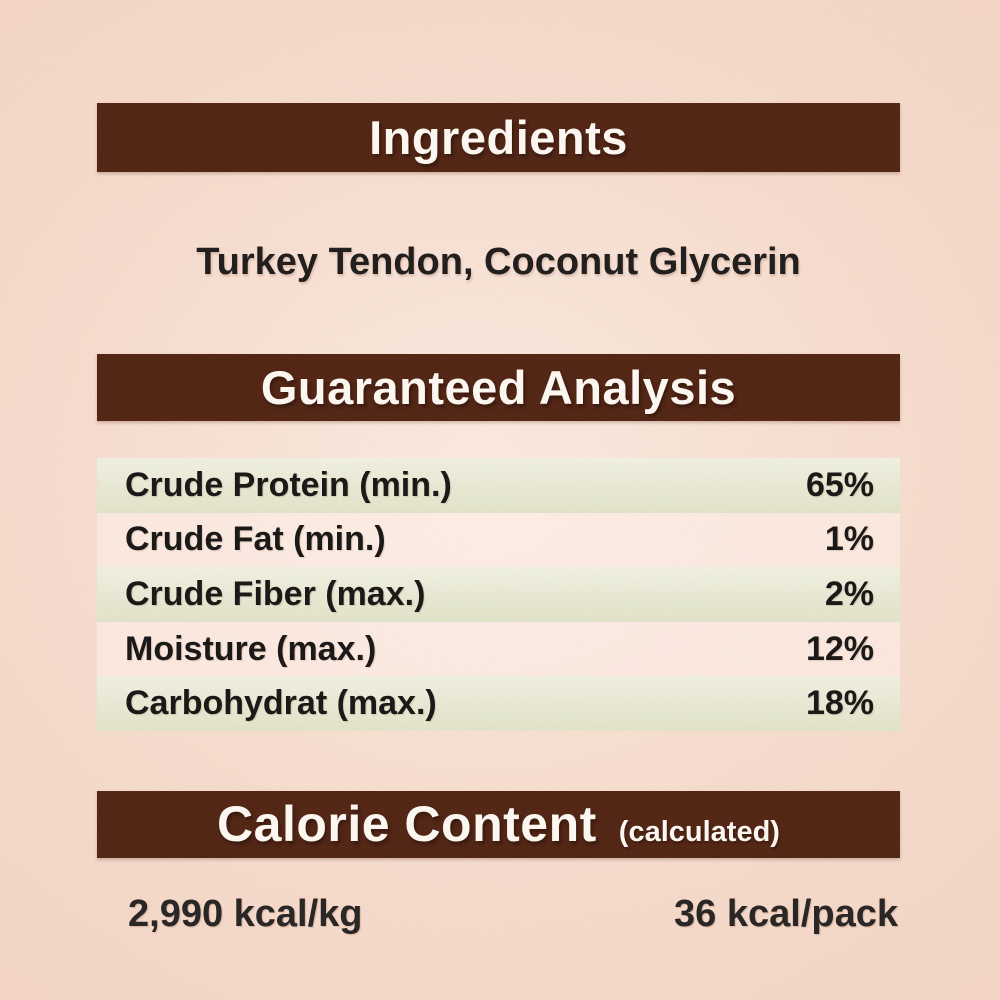 The height and width of the screenshot is (1000, 1000). Describe the element at coordinates (839, 703) in the screenshot. I see `row-value: 18%` at that location.